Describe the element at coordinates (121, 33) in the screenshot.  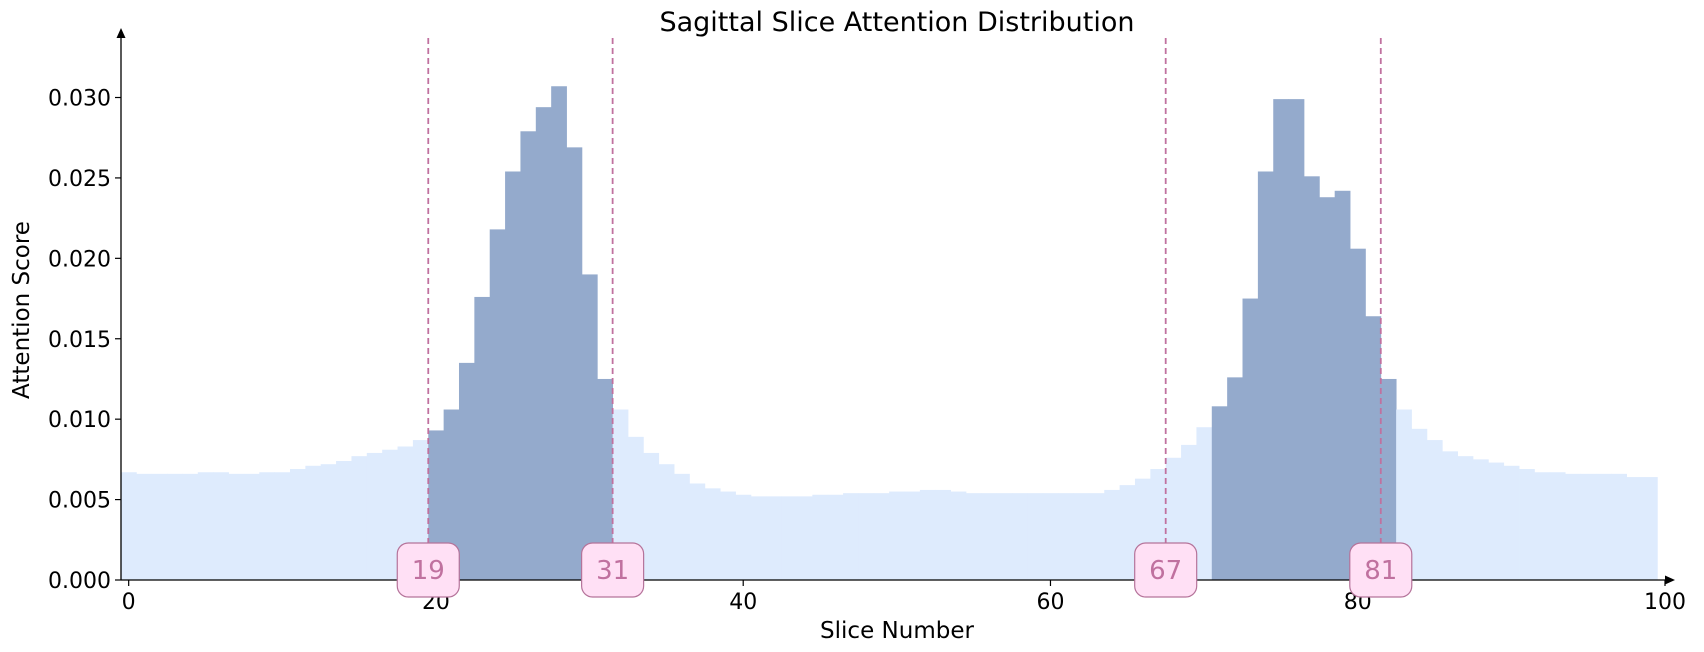
I see `y-axis-arrow` at that location.